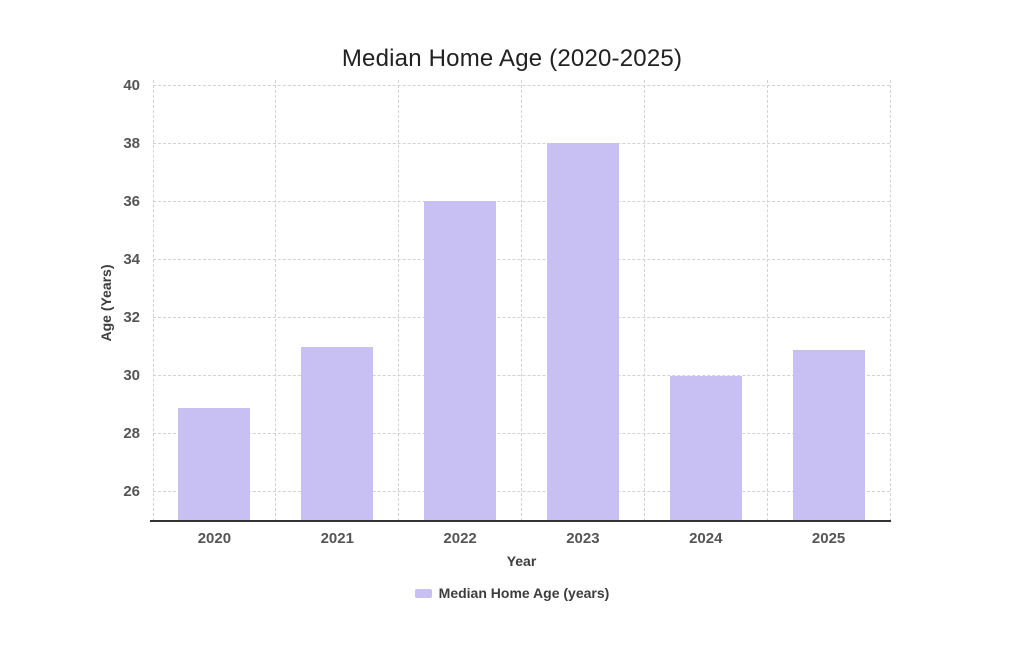  What do you see at coordinates (583, 538) in the screenshot?
I see `x-tick-label: 2023` at bounding box center [583, 538].